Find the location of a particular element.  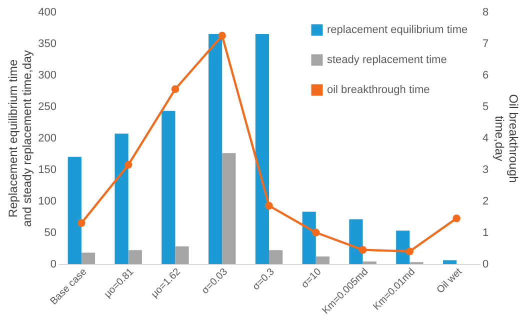

y2-axis-title: Oil breakthrough time,day is located at coordinates (506, 138).